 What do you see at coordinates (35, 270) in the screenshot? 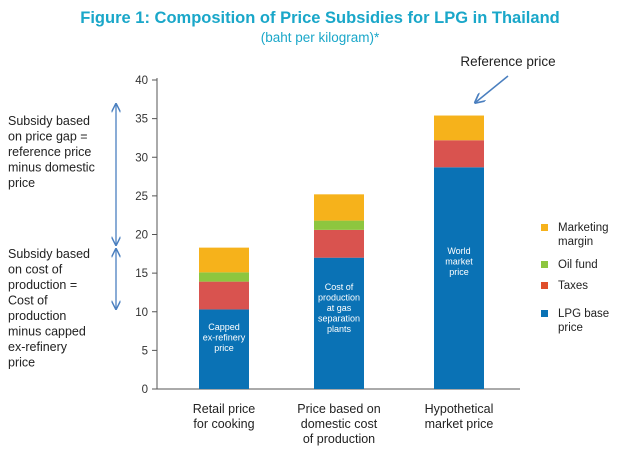
I see `subsidy-cost-line: on cost of` at bounding box center [35, 270].